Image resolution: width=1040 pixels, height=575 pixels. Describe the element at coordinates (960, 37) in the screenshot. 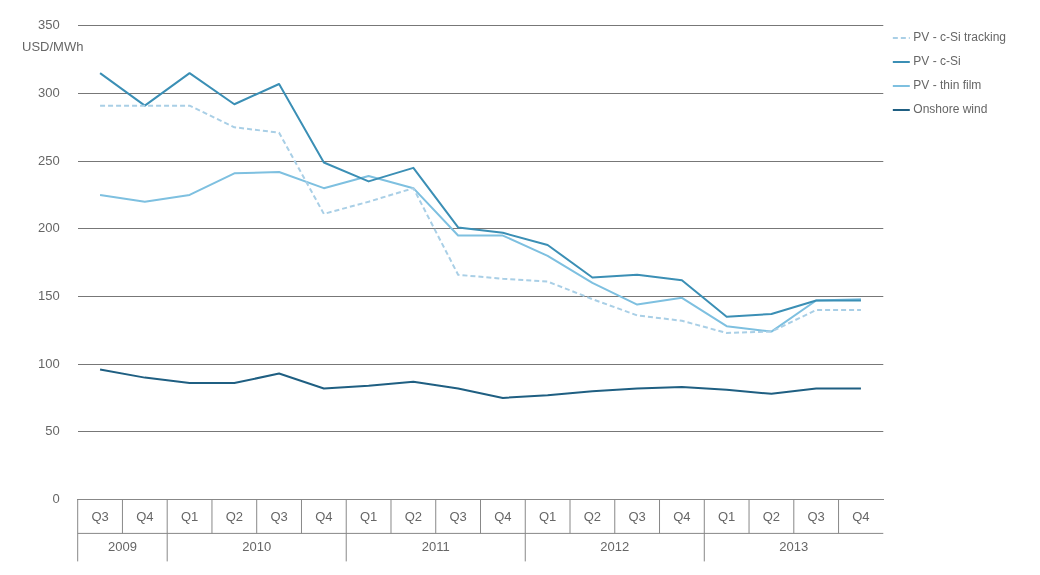

I see `legend-label: PV - c-Si tracking` at that location.